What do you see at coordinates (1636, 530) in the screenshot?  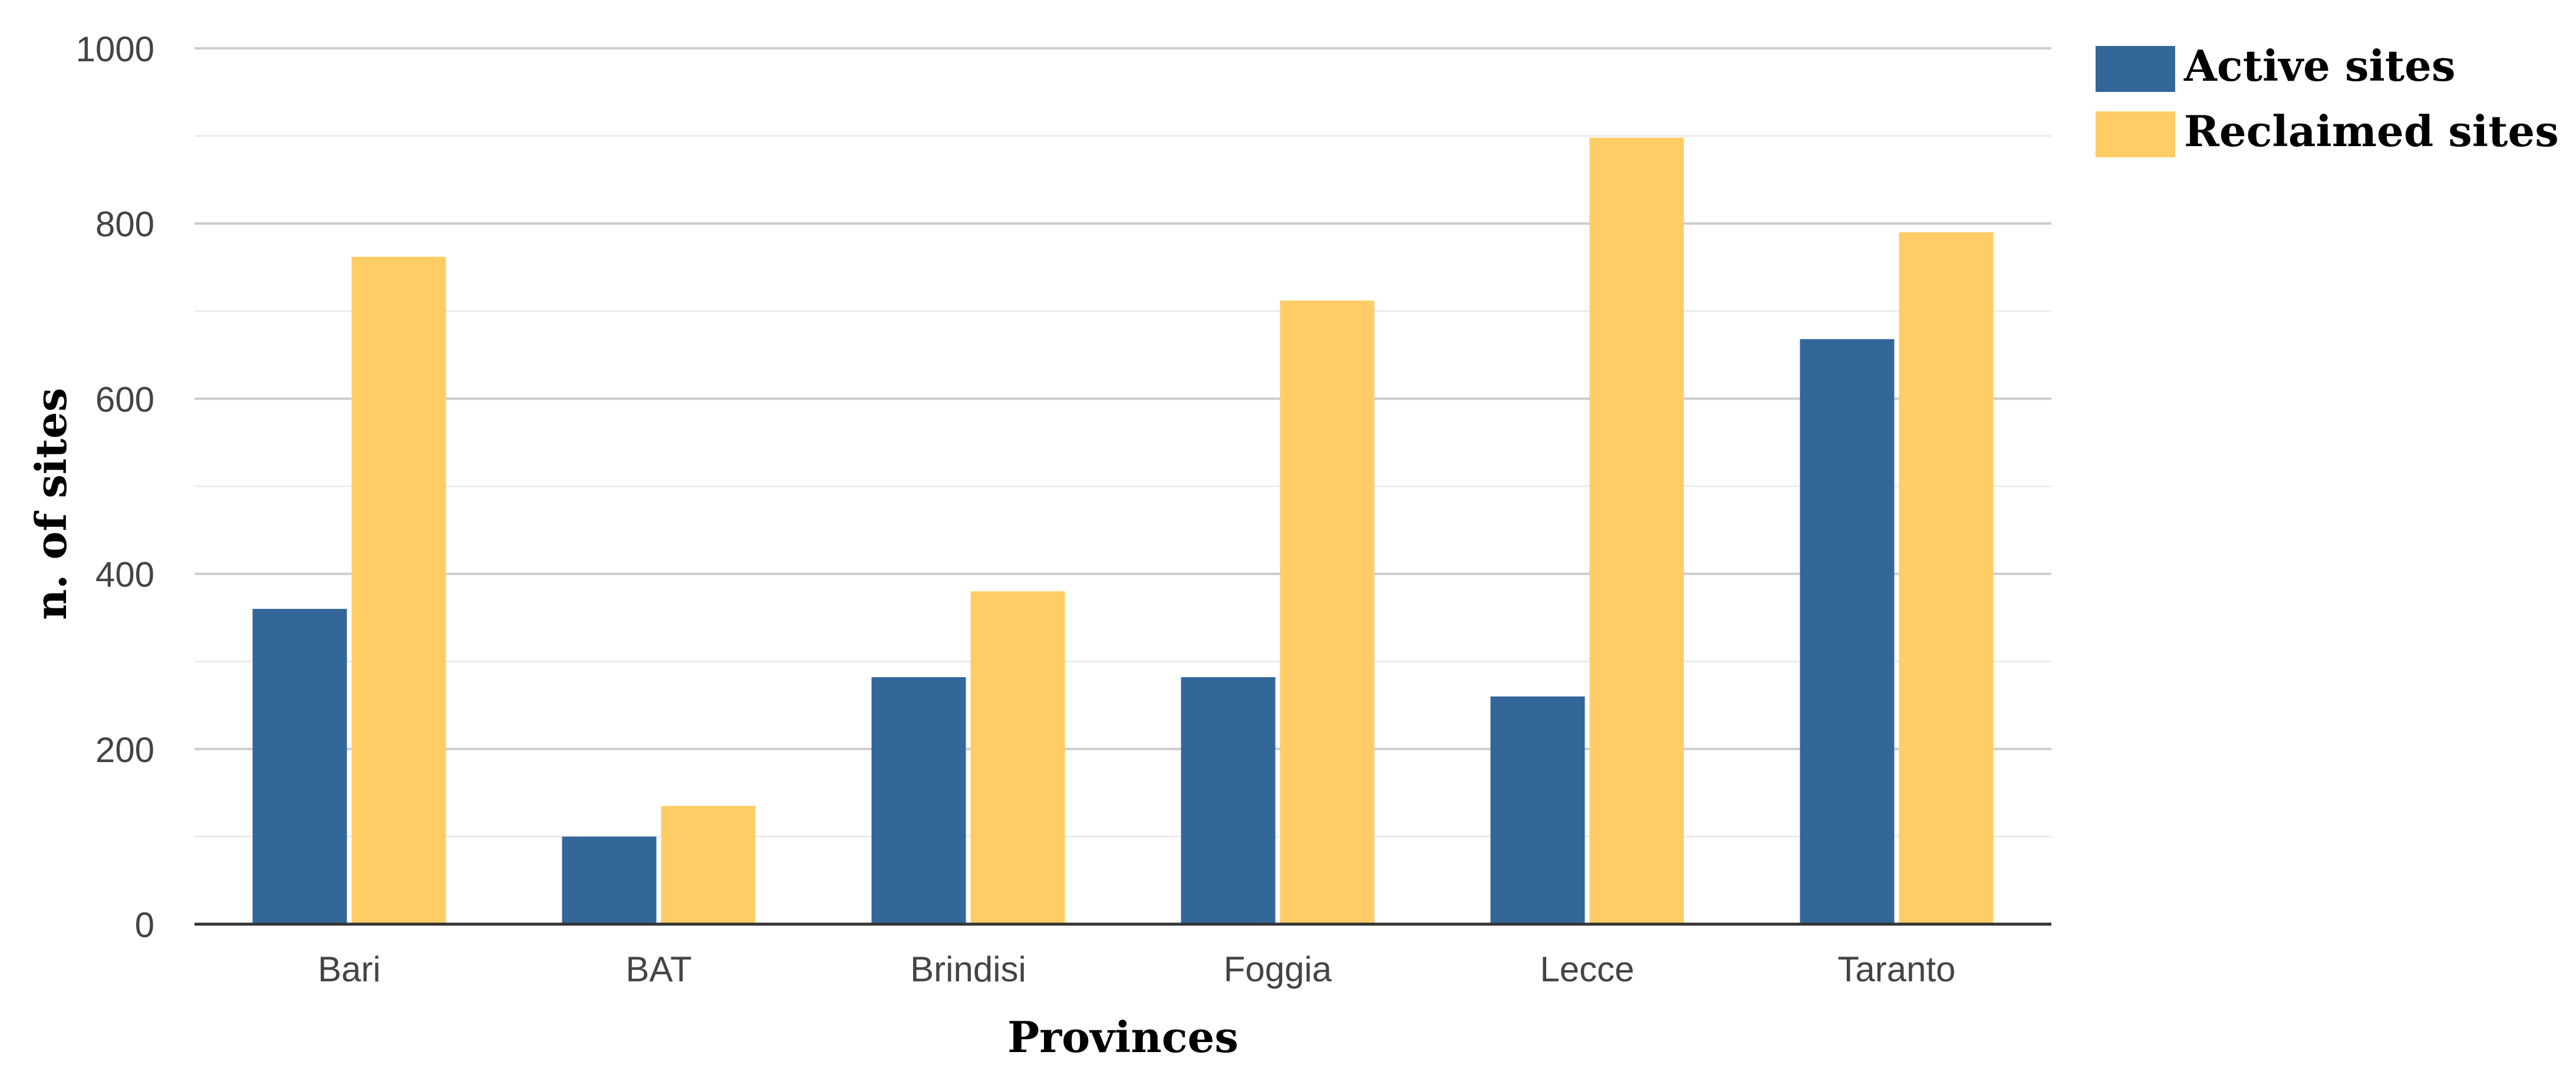 I see `bar-reclaimed-sites-lecce` at bounding box center [1636, 530].